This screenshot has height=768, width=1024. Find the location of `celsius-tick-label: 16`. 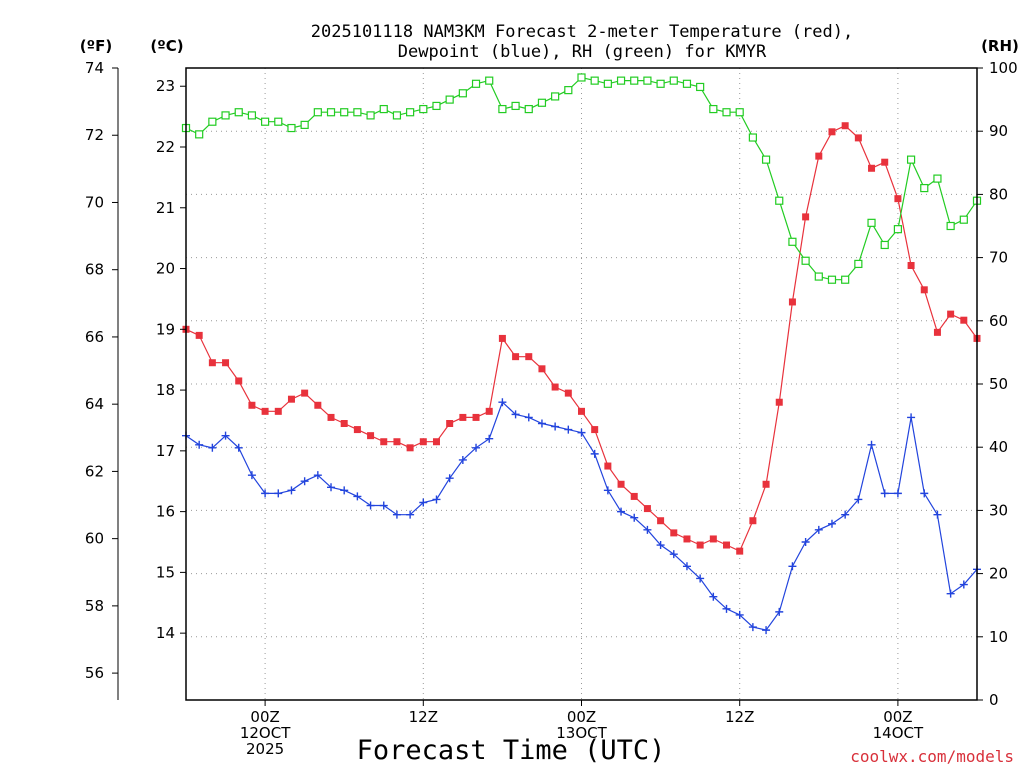

celsius-tick-label: 16 is located at coordinates (165, 512).